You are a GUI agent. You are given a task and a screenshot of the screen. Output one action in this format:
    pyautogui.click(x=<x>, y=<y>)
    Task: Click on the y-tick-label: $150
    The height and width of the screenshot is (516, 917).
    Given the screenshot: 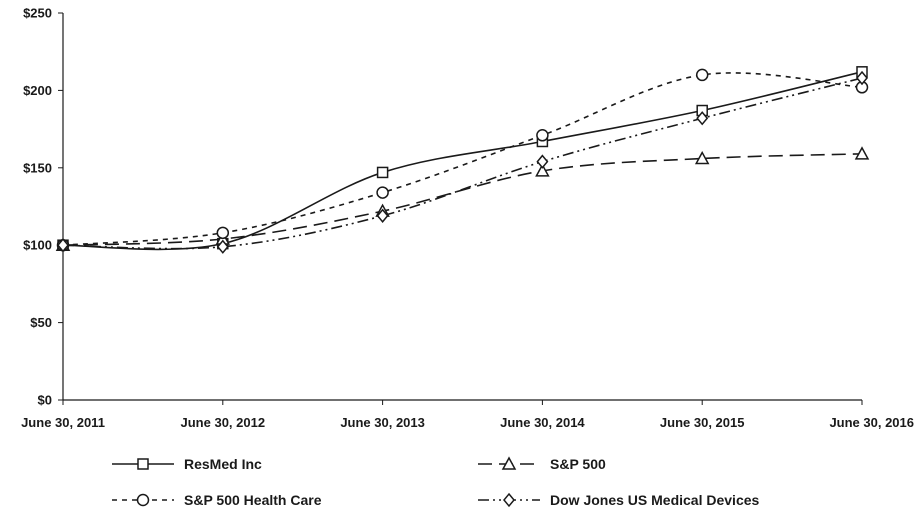 What is the action you would take?
    pyautogui.click(x=37, y=167)
    